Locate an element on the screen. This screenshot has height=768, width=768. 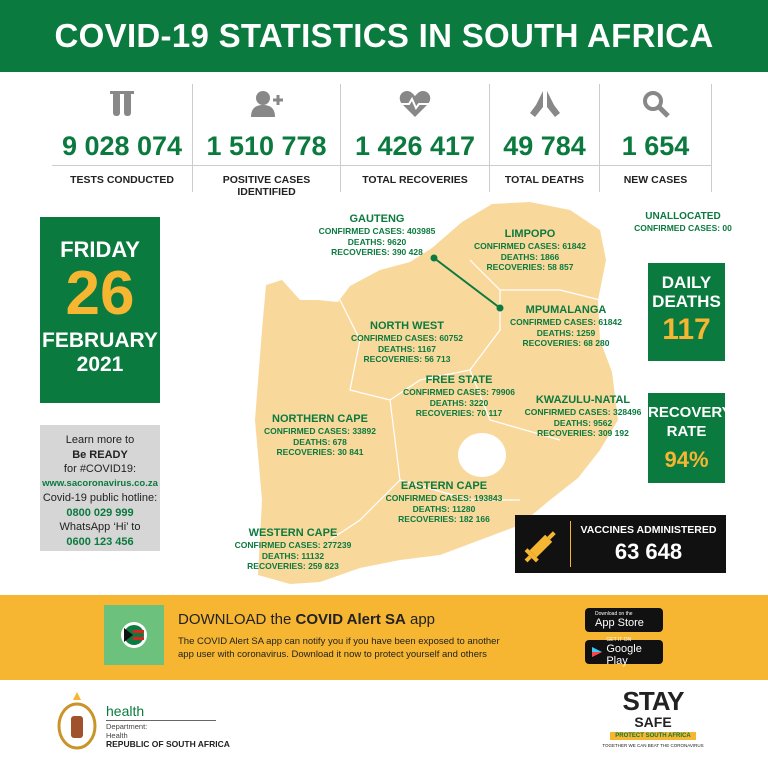
province-stat: RECOVERIES: 70 117 is located at coordinates (459, 413).